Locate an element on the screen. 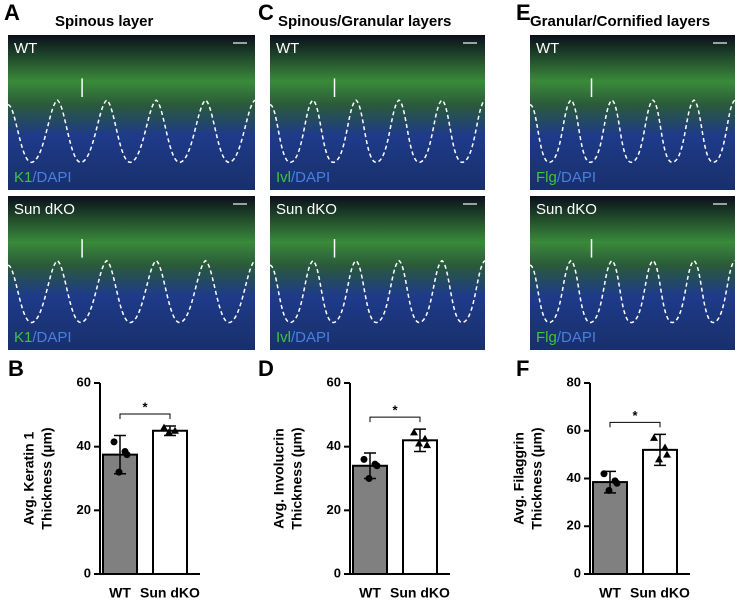 The width and height of the screenshot is (740, 612). y-axis-label: Avg. Keratin 1 is located at coordinates (29, 478).